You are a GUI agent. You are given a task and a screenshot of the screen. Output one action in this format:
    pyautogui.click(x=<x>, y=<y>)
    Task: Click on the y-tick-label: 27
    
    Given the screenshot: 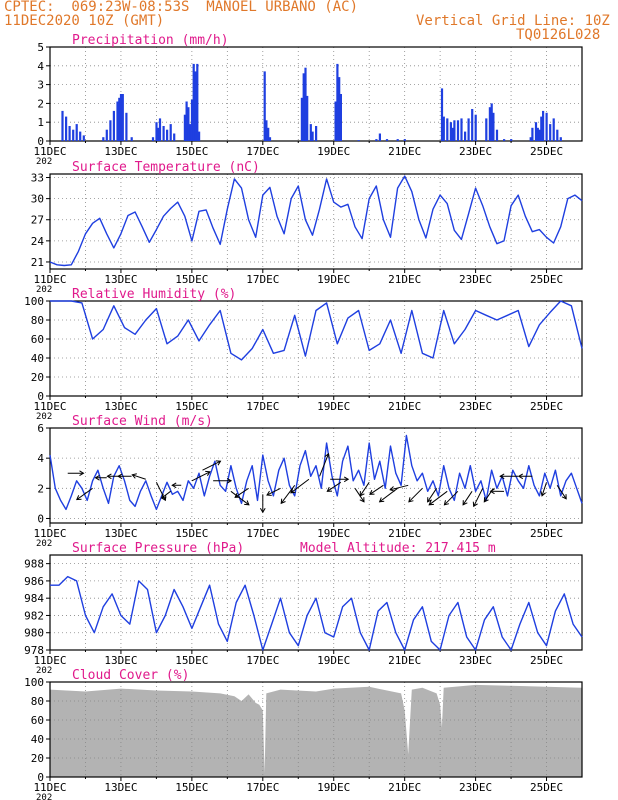 What is the action you would take?
    pyautogui.click(x=37, y=220)
    